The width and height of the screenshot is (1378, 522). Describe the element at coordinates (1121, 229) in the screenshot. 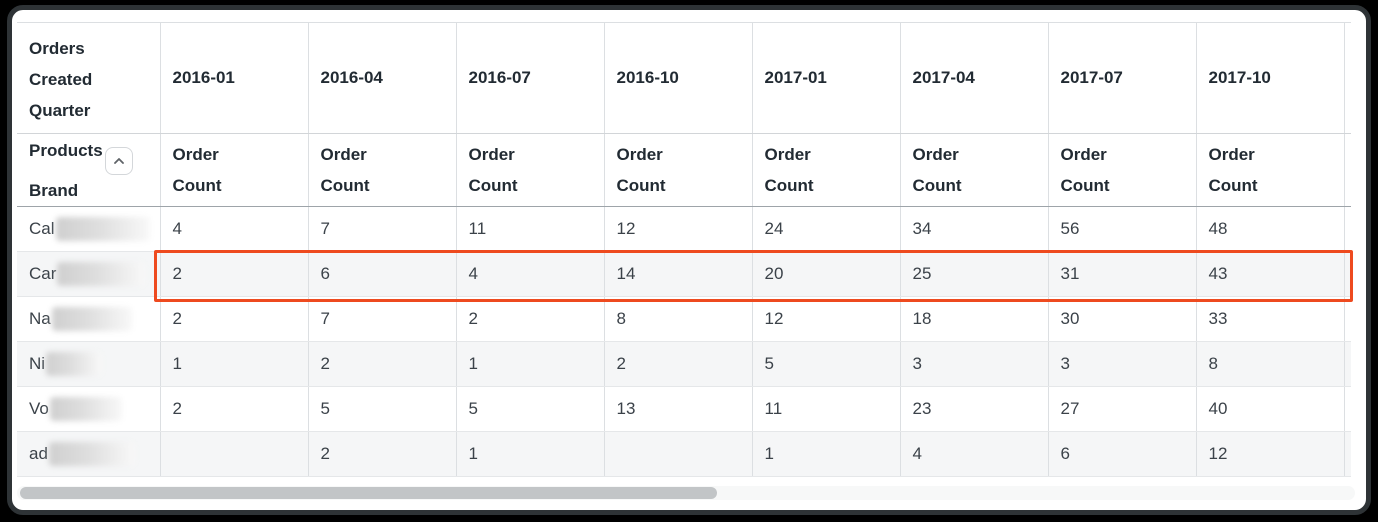

I see `data-cell: 56` at that location.